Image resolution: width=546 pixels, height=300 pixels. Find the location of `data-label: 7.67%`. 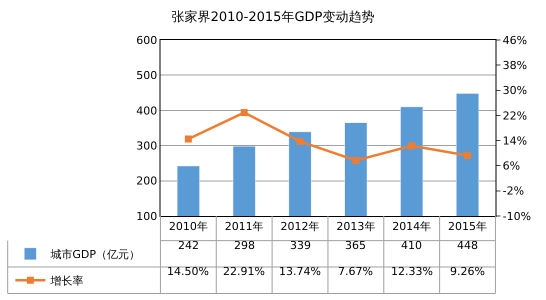

data-label: 7.67% is located at coordinates (355, 271).